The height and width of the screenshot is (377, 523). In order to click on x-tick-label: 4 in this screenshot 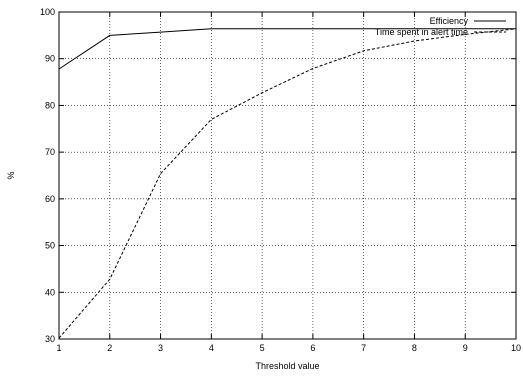, I will do `click(211, 348)`.